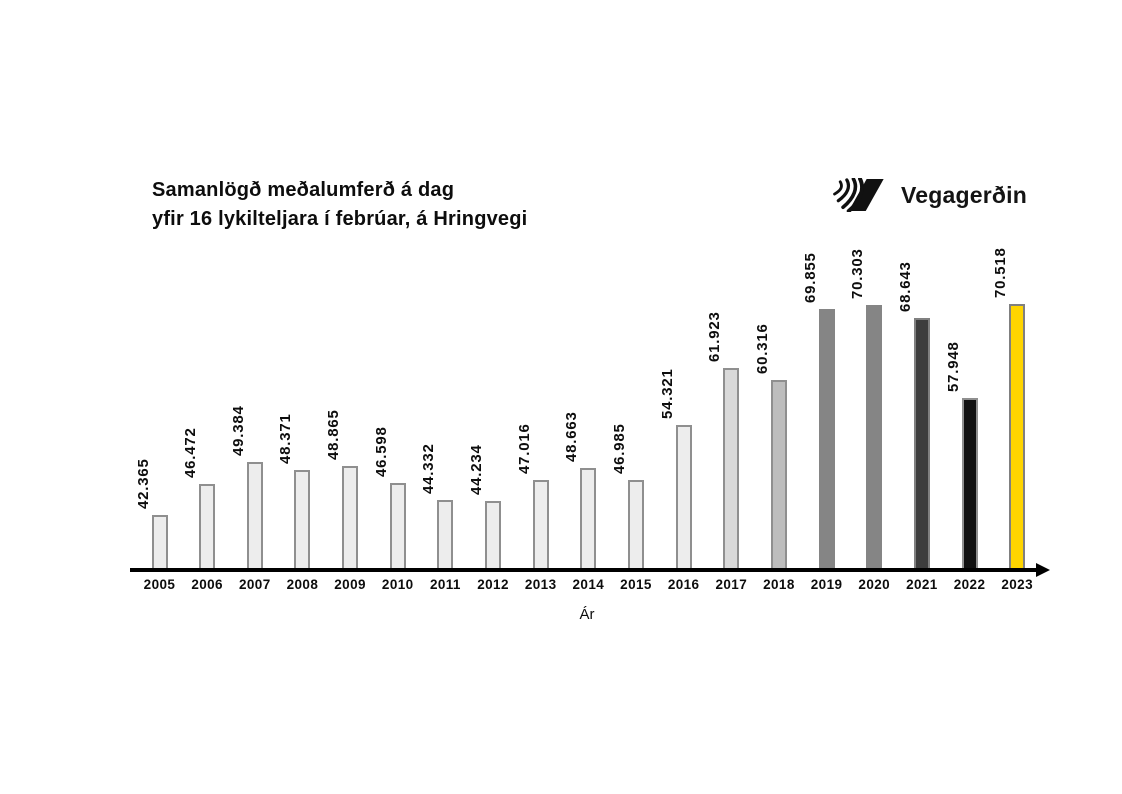 This screenshot has height=794, width=1122. What do you see at coordinates (922, 584) in the screenshot?
I see `x-tick-label-2021: 2021` at bounding box center [922, 584].